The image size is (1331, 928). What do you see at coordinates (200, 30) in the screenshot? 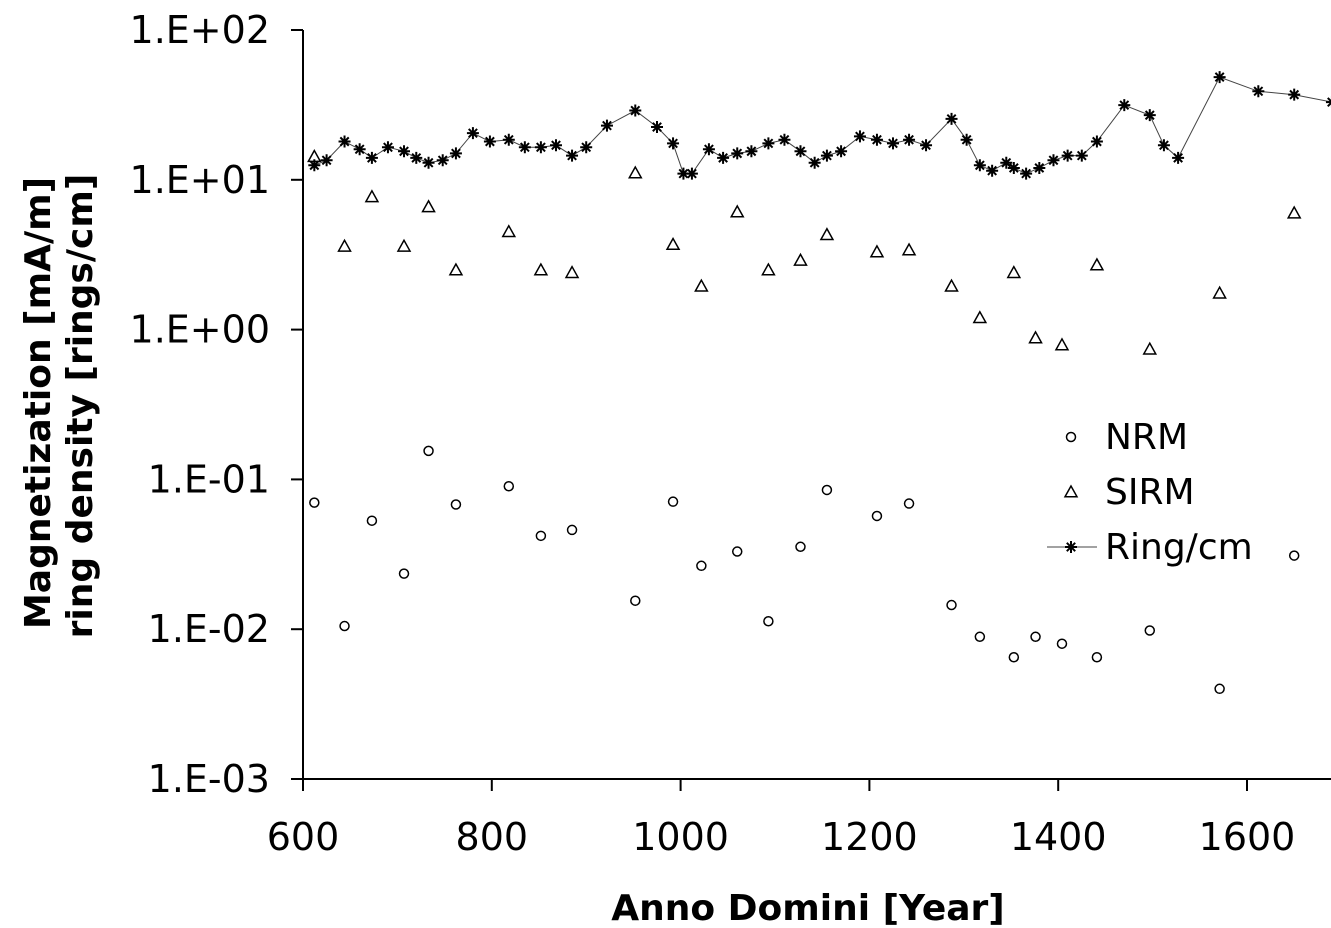
I see `y-tick-label: 1.E+02` at bounding box center [200, 30].